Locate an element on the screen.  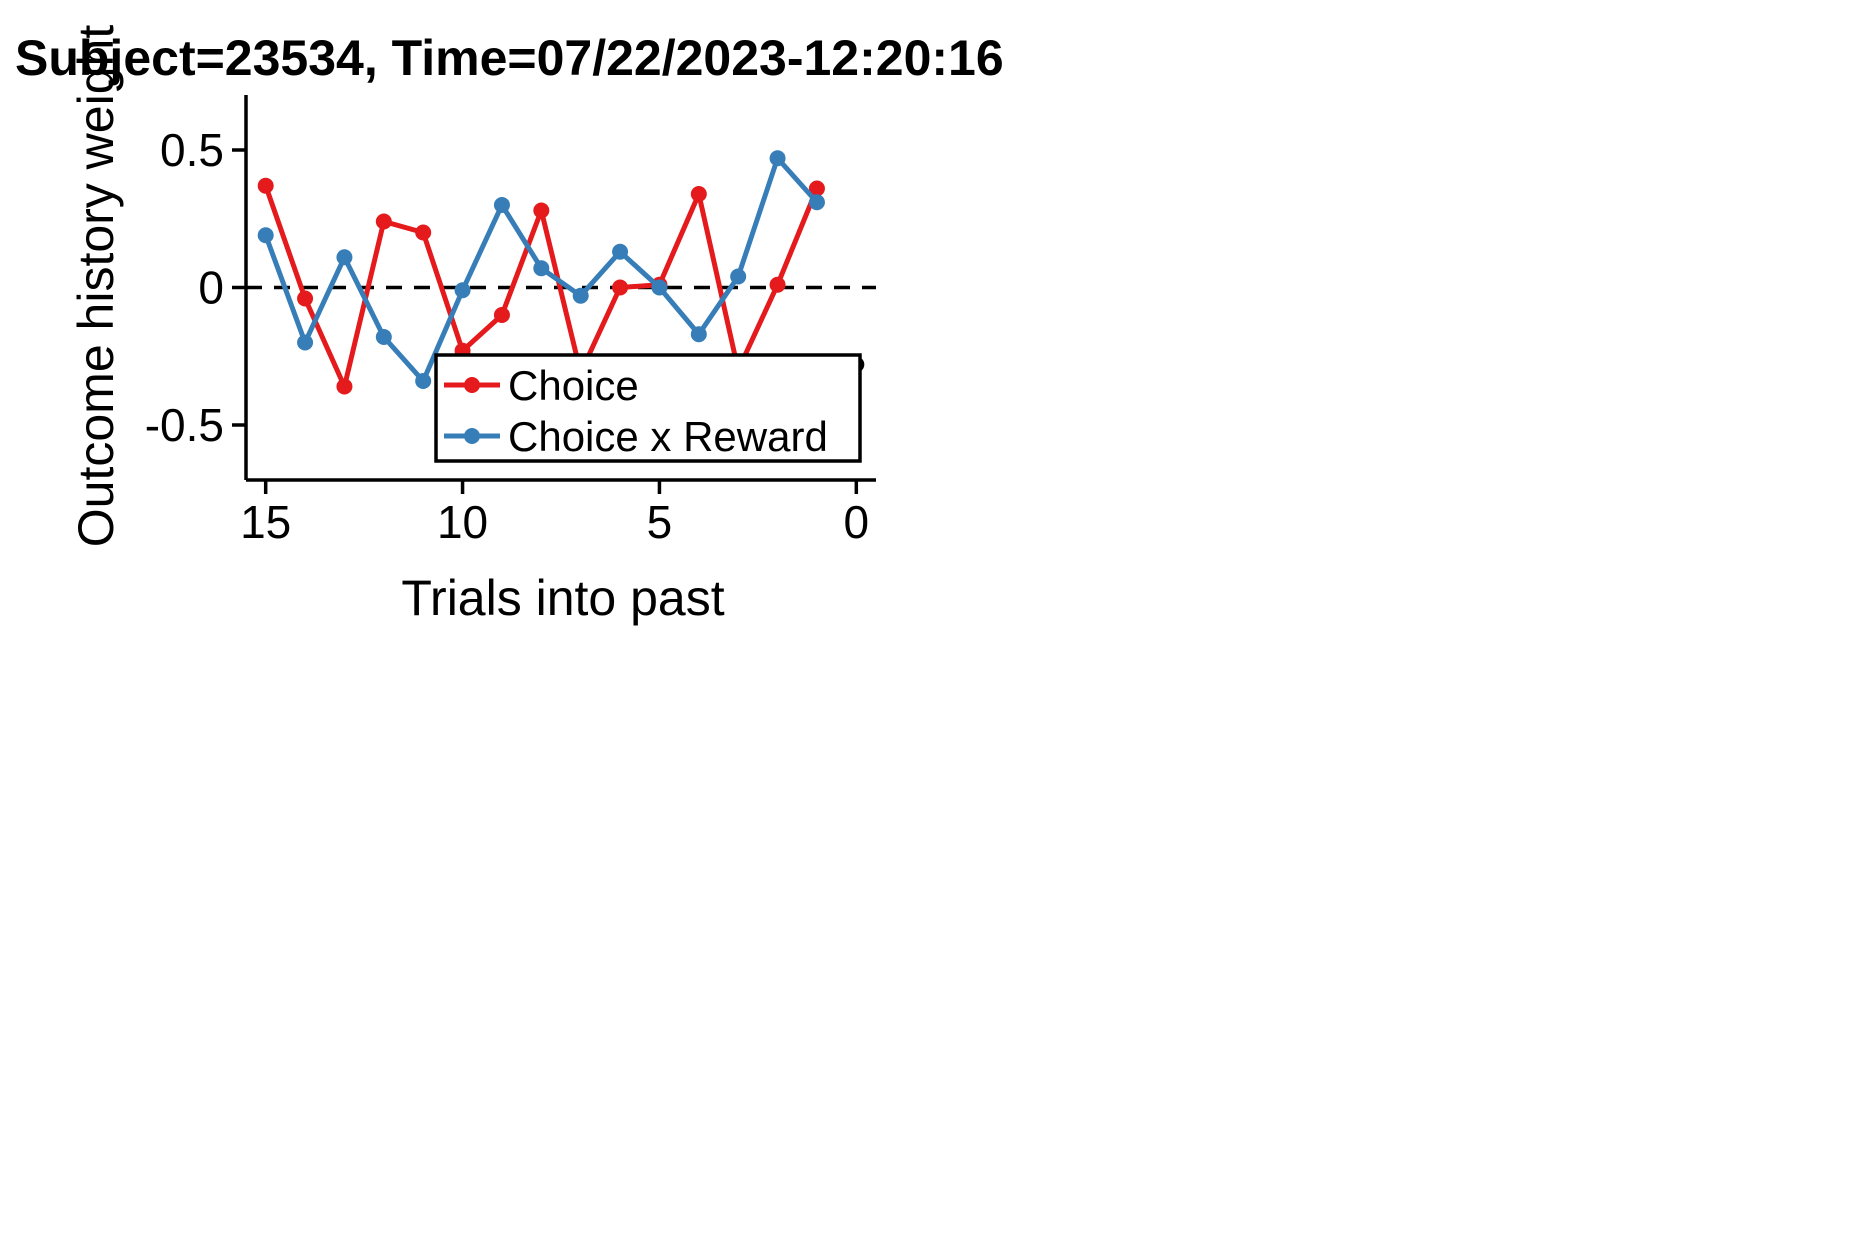
x-tick-label: 10 is located at coordinates (462, 522).